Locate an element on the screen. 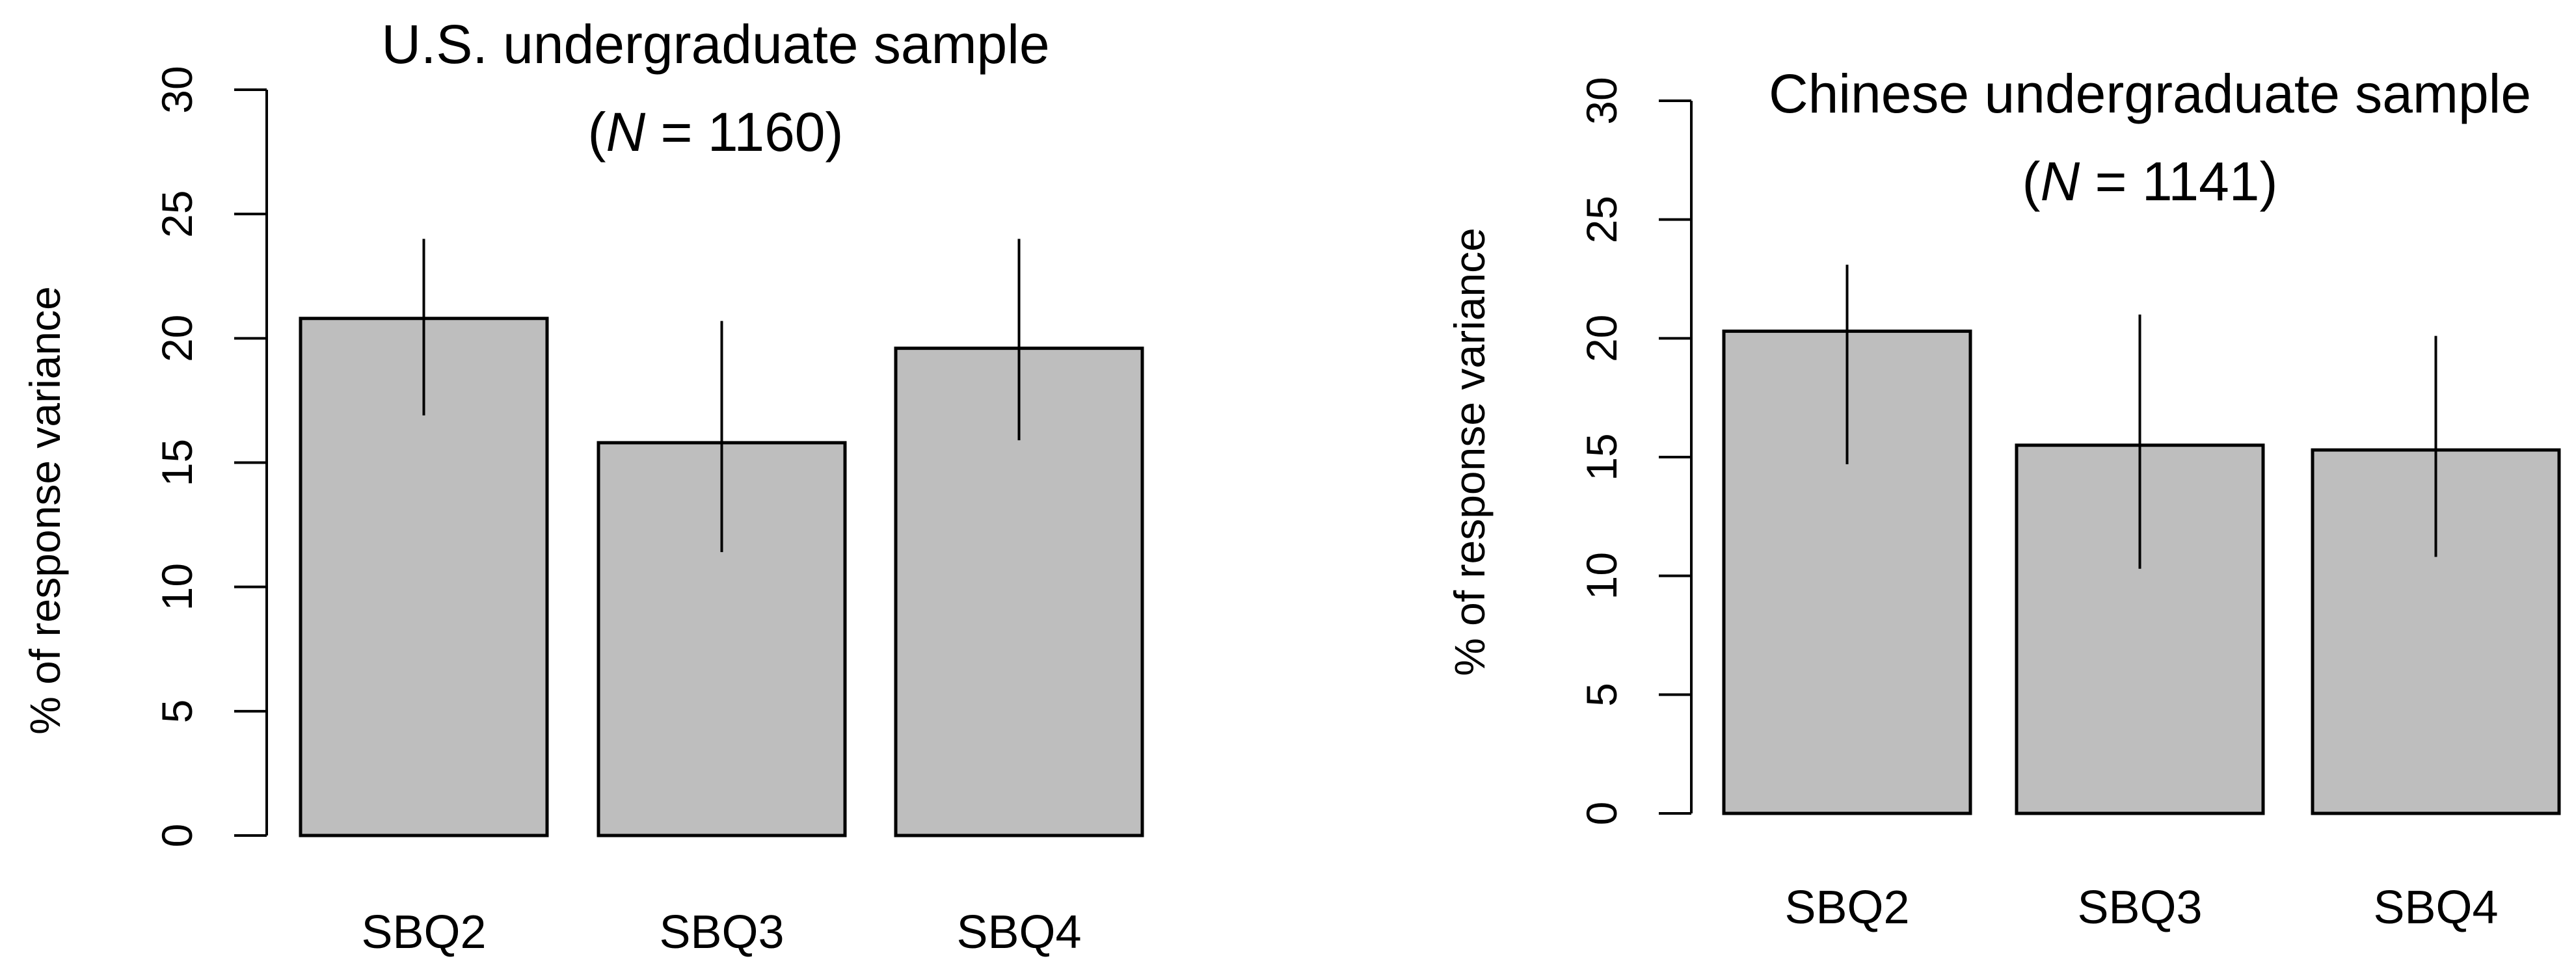 The height and width of the screenshot is (974, 2576). chart-title: U.S. undergraduate sample is located at coordinates (715, 44).